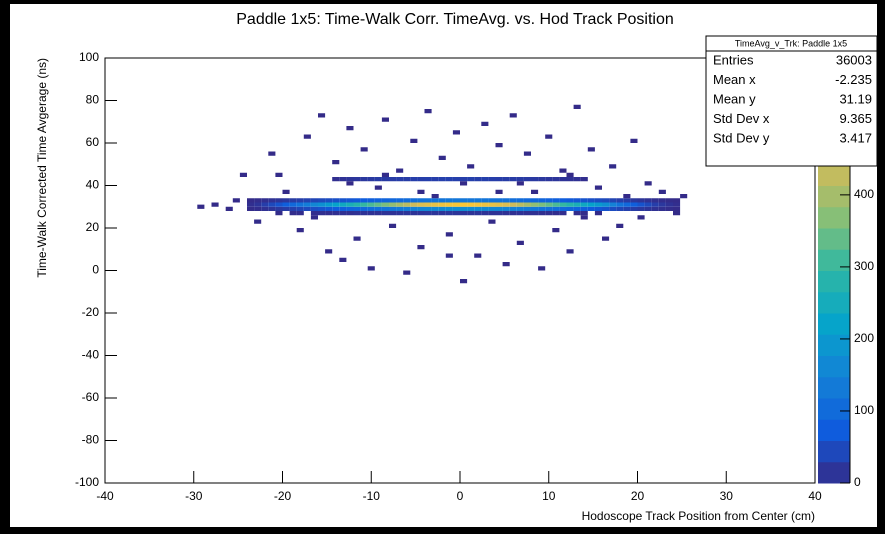  Describe the element at coordinates (864, 266) in the screenshot. I see `z-tick-label: 300` at that location.